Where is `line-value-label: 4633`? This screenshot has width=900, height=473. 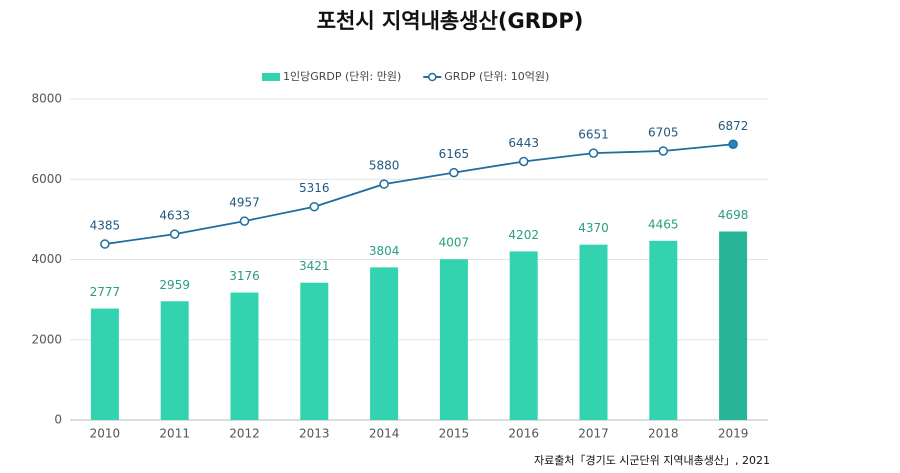
line-value-label: 4633 is located at coordinates (174, 216).